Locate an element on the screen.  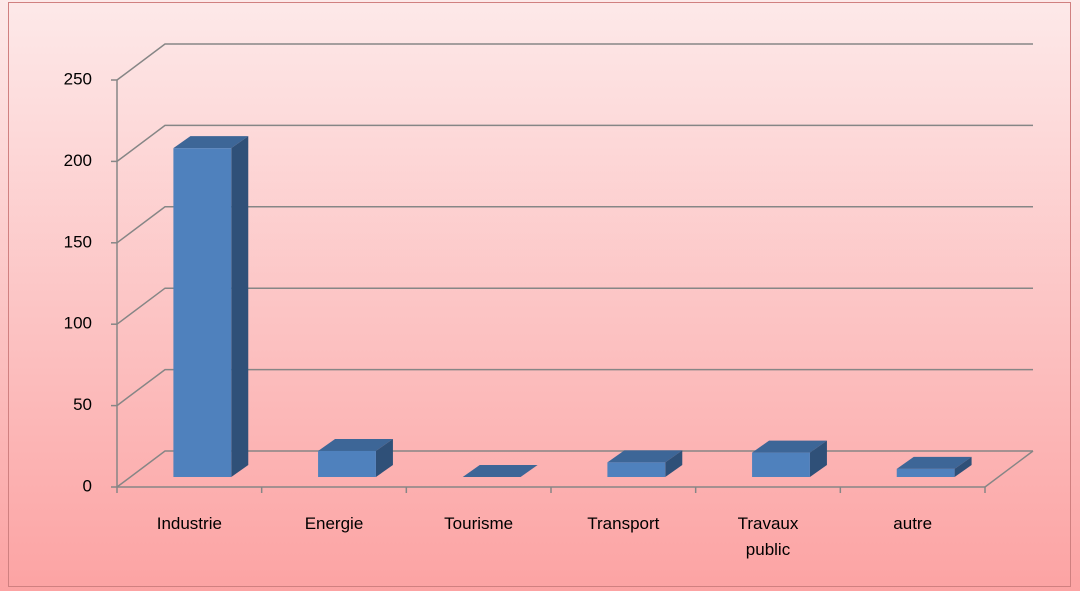
floor-right is located at coordinates (1009, 469).